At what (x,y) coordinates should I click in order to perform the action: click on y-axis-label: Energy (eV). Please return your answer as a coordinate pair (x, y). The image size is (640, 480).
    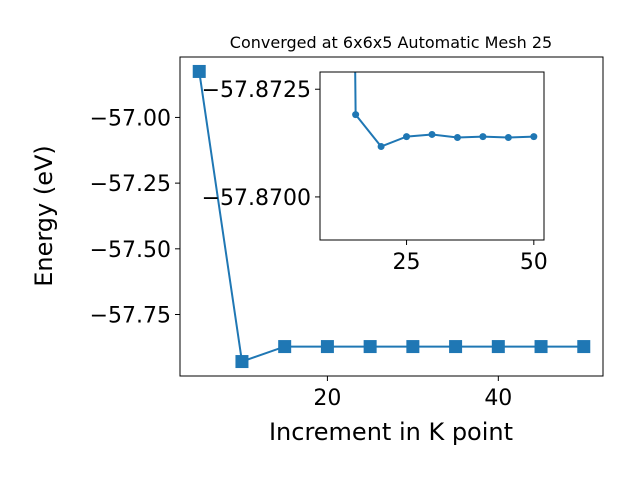
    Looking at the image, I should click on (44, 216).